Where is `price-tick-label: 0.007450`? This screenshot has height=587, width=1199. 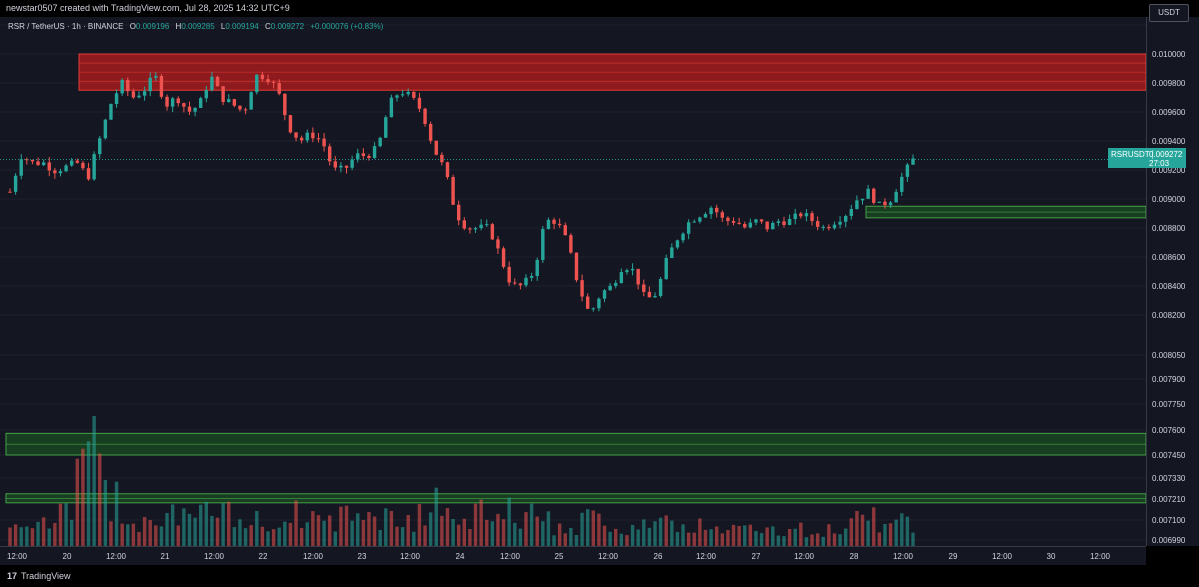
price-tick-label: 0.007450 is located at coordinates (1169, 455).